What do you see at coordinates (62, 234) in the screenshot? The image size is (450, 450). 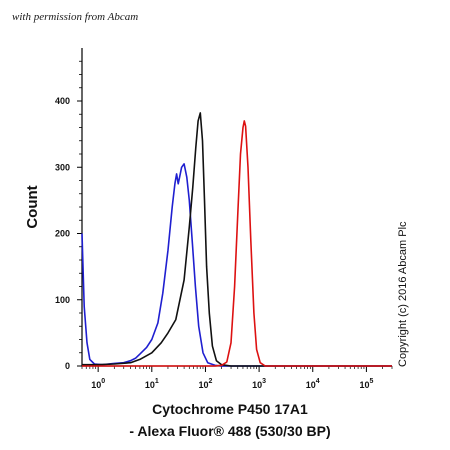 I see `y-tick-label: 200` at bounding box center [62, 234].